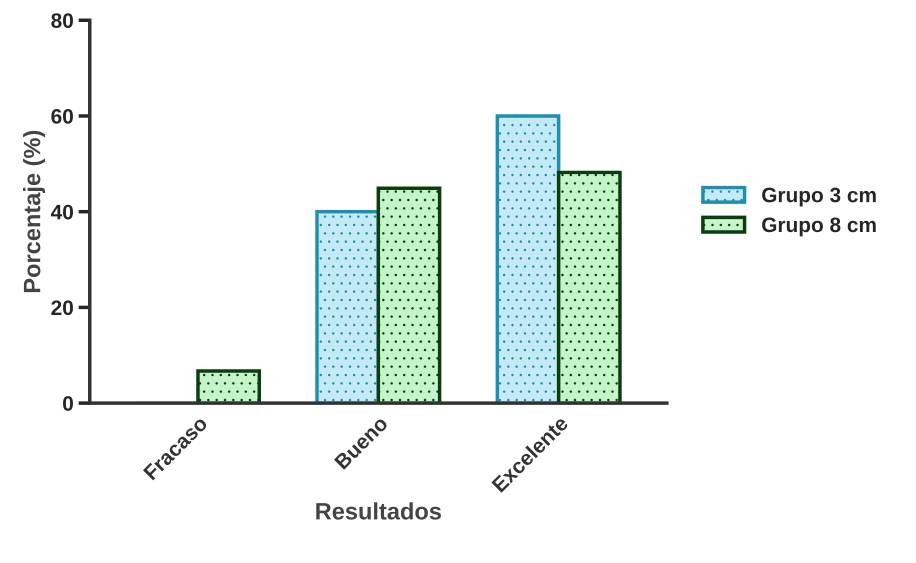 Image resolution: width=916 pixels, height=563 pixels. What do you see at coordinates (819, 226) in the screenshot?
I see `legend-label: Grupo 8 cm` at bounding box center [819, 226].